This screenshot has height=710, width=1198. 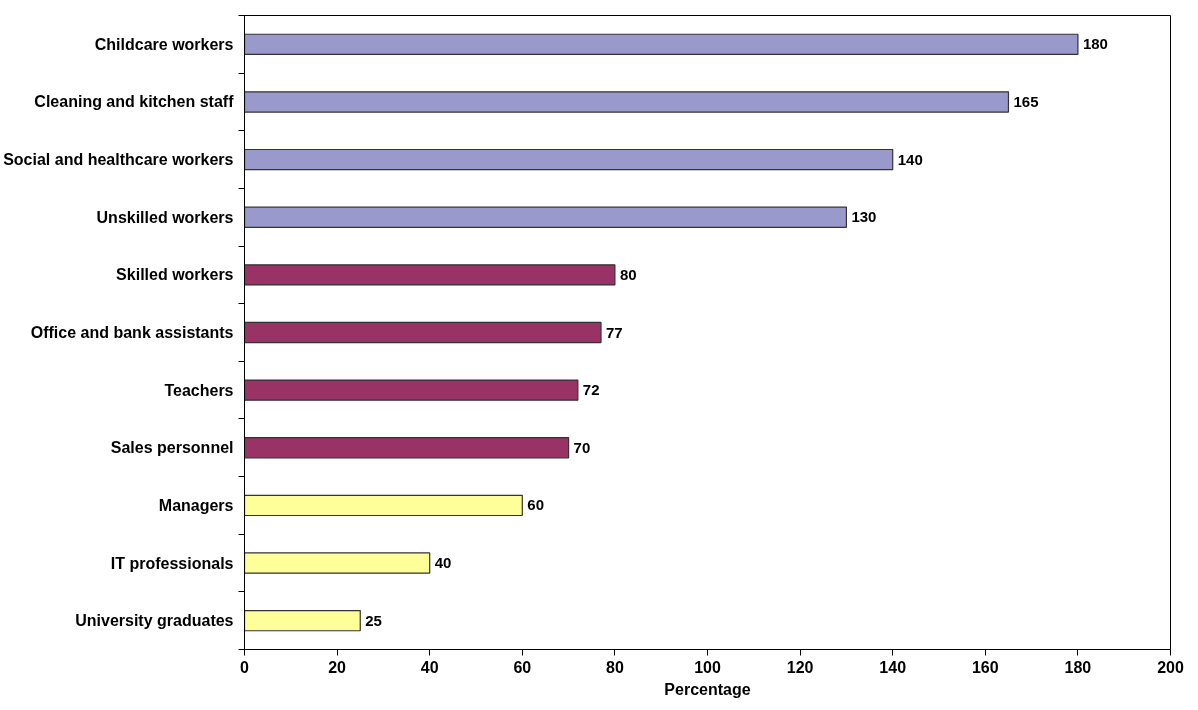 What do you see at coordinates (707, 667) in the screenshot?
I see `x-tick-label: 100` at bounding box center [707, 667].